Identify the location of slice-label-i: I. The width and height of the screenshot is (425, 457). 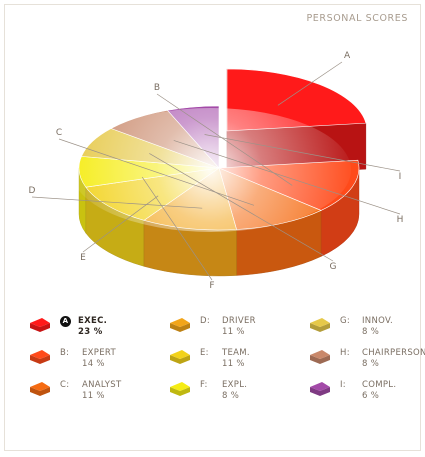
(400, 177).